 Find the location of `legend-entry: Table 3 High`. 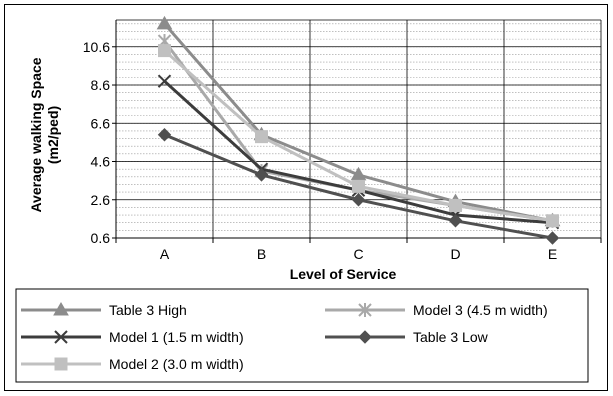

legend-entry: Table 3 High is located at coordinates (104, 310).